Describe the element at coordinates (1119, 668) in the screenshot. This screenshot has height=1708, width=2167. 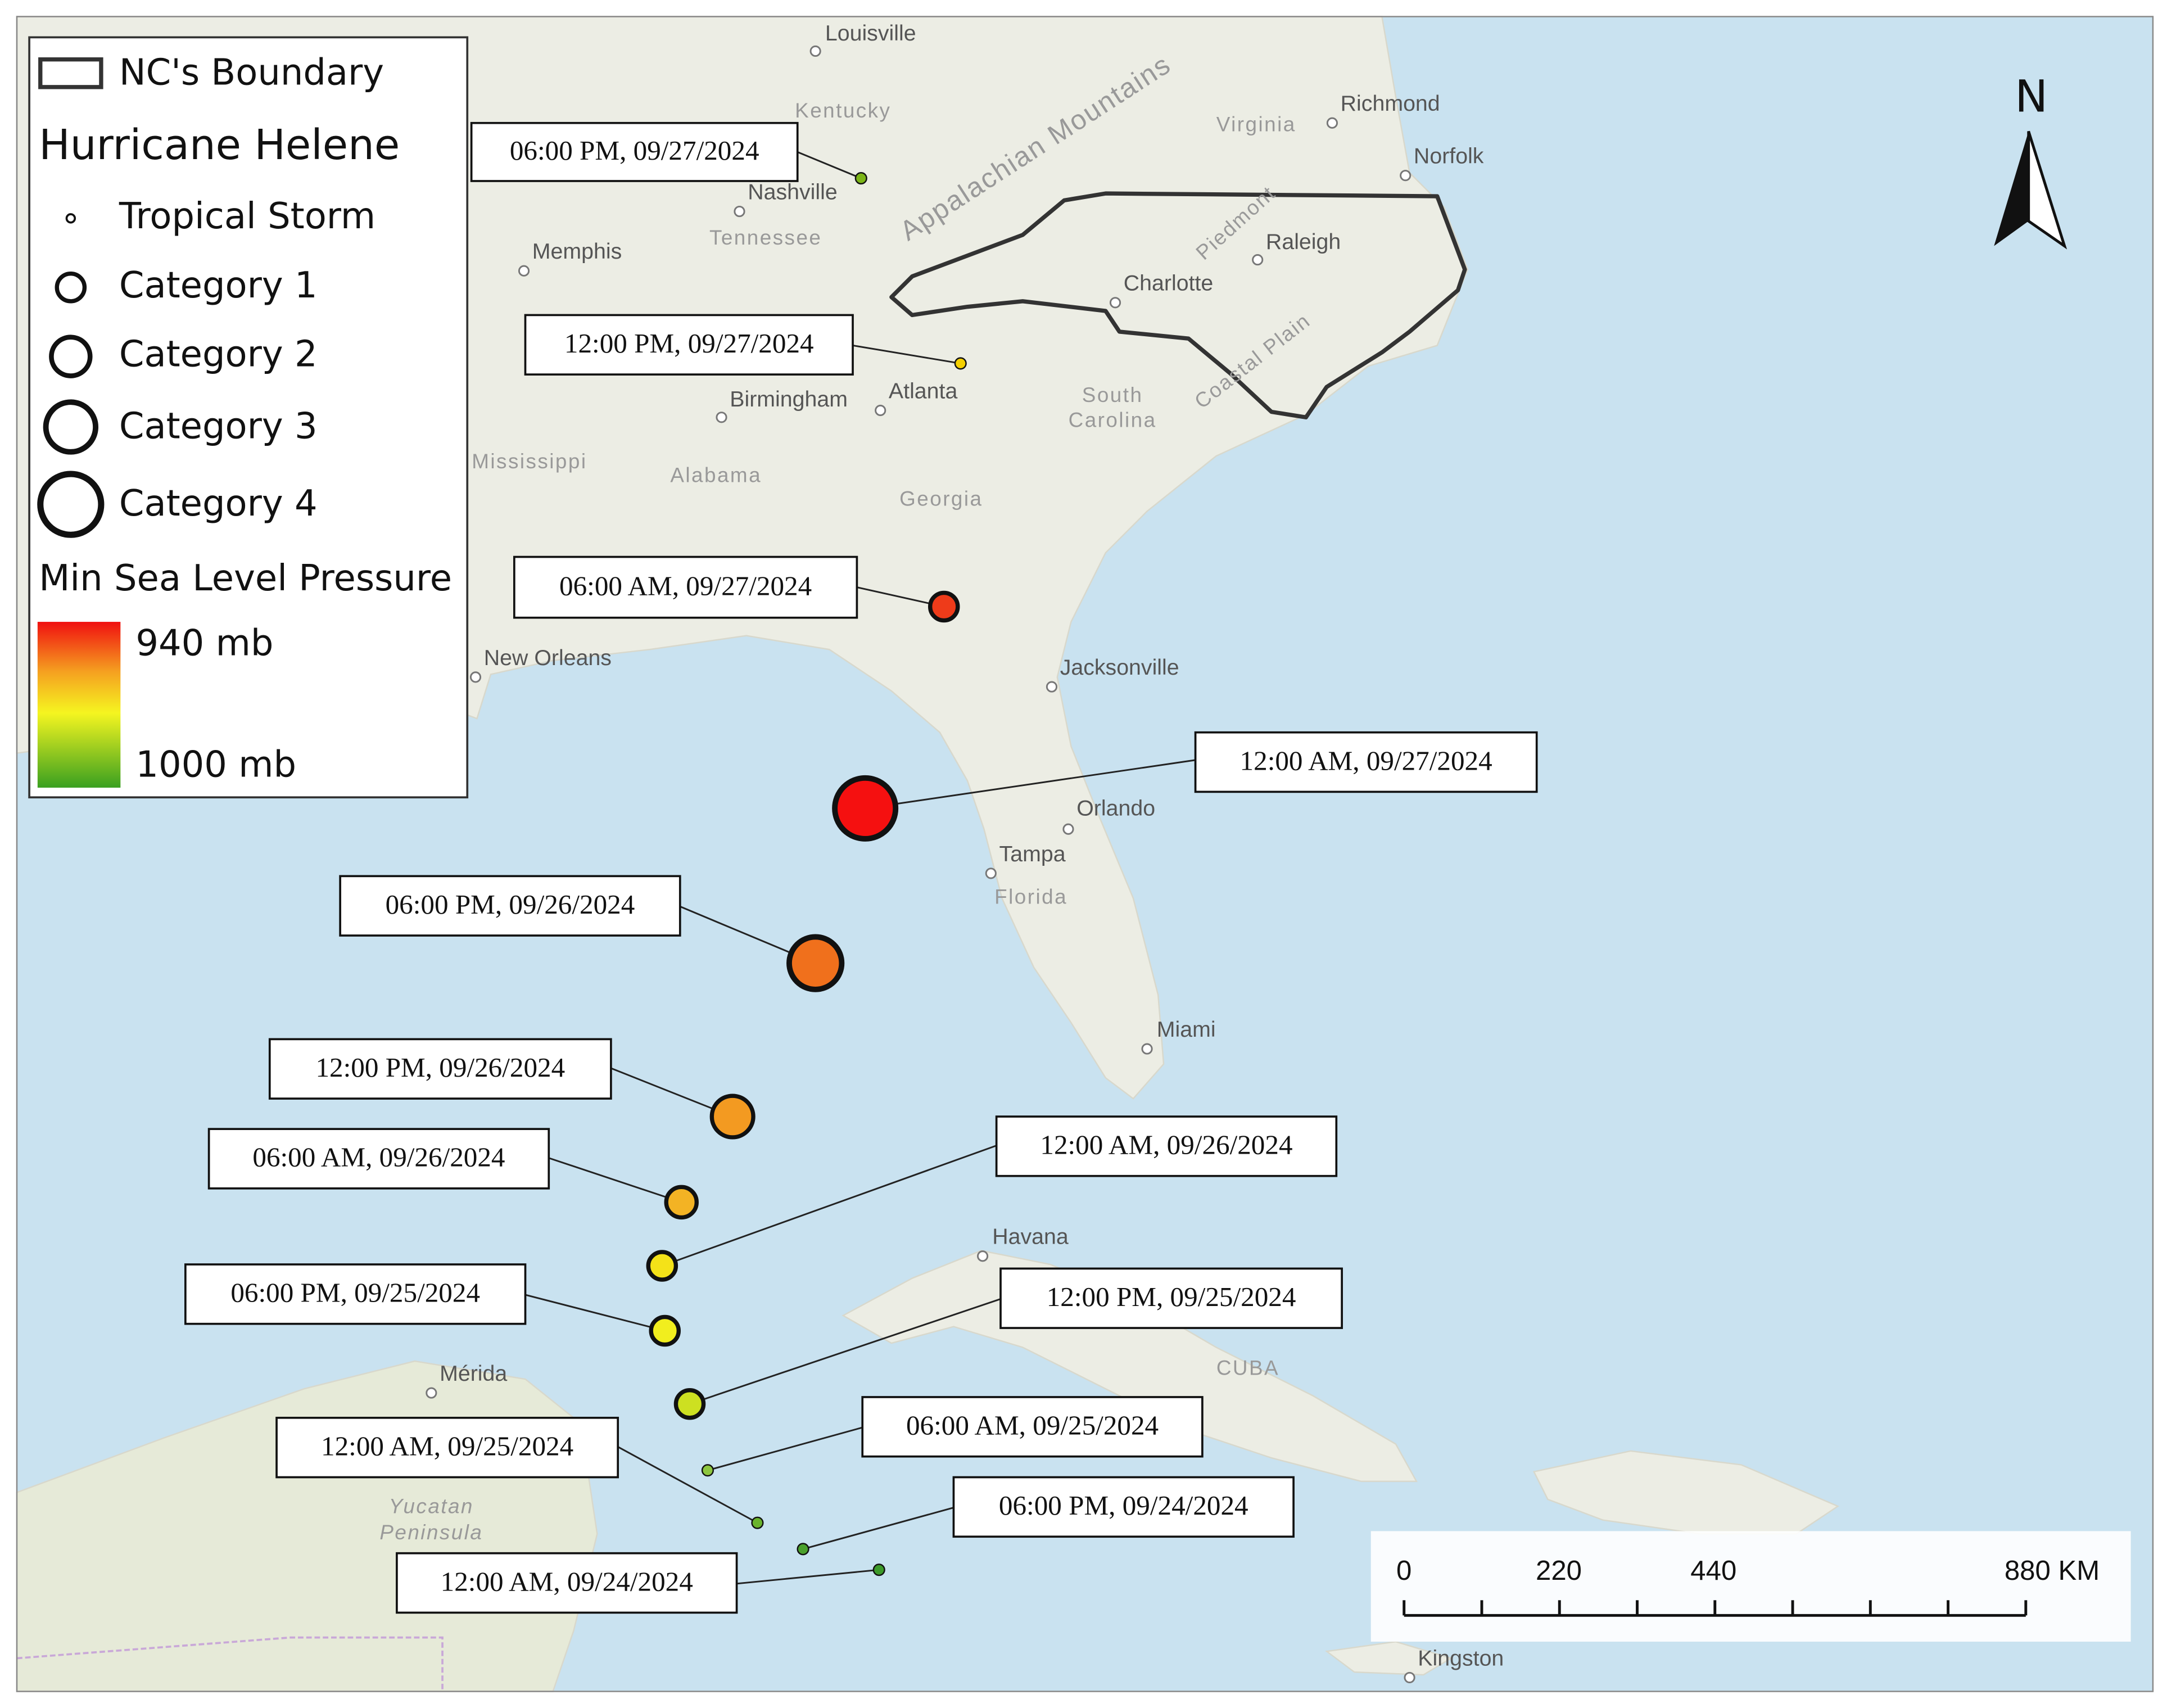
I see `place-label: Jacksonville` at that location.